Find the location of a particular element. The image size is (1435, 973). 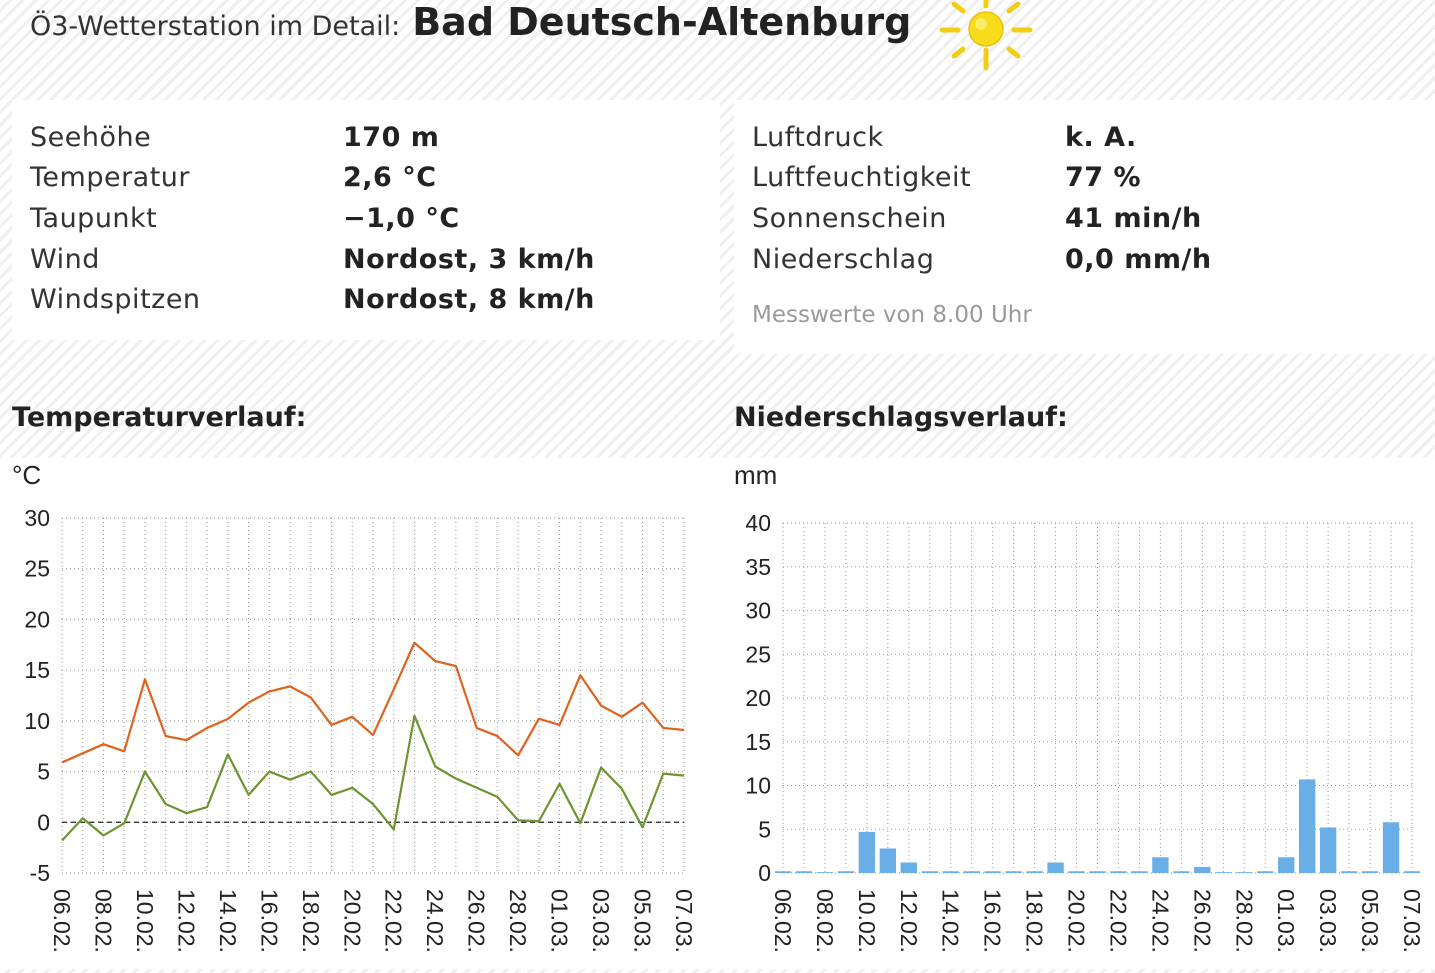

x-tick-label: 14.02. is located at coordinates (951, 921).